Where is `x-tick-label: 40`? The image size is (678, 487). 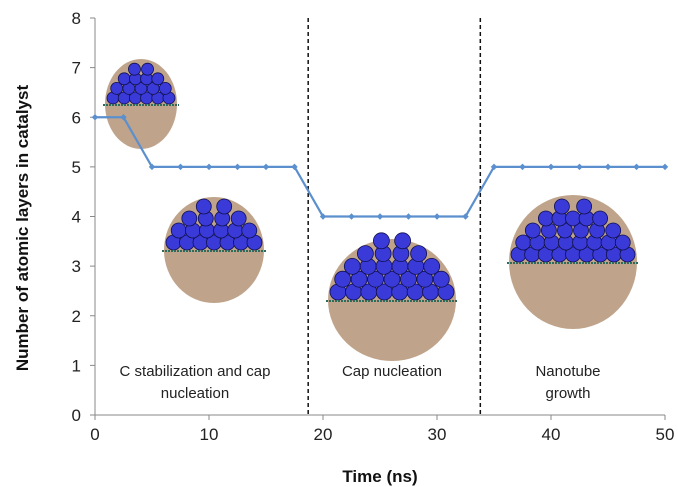
x-tick-label: 40 is located at coordinates (551, 434).